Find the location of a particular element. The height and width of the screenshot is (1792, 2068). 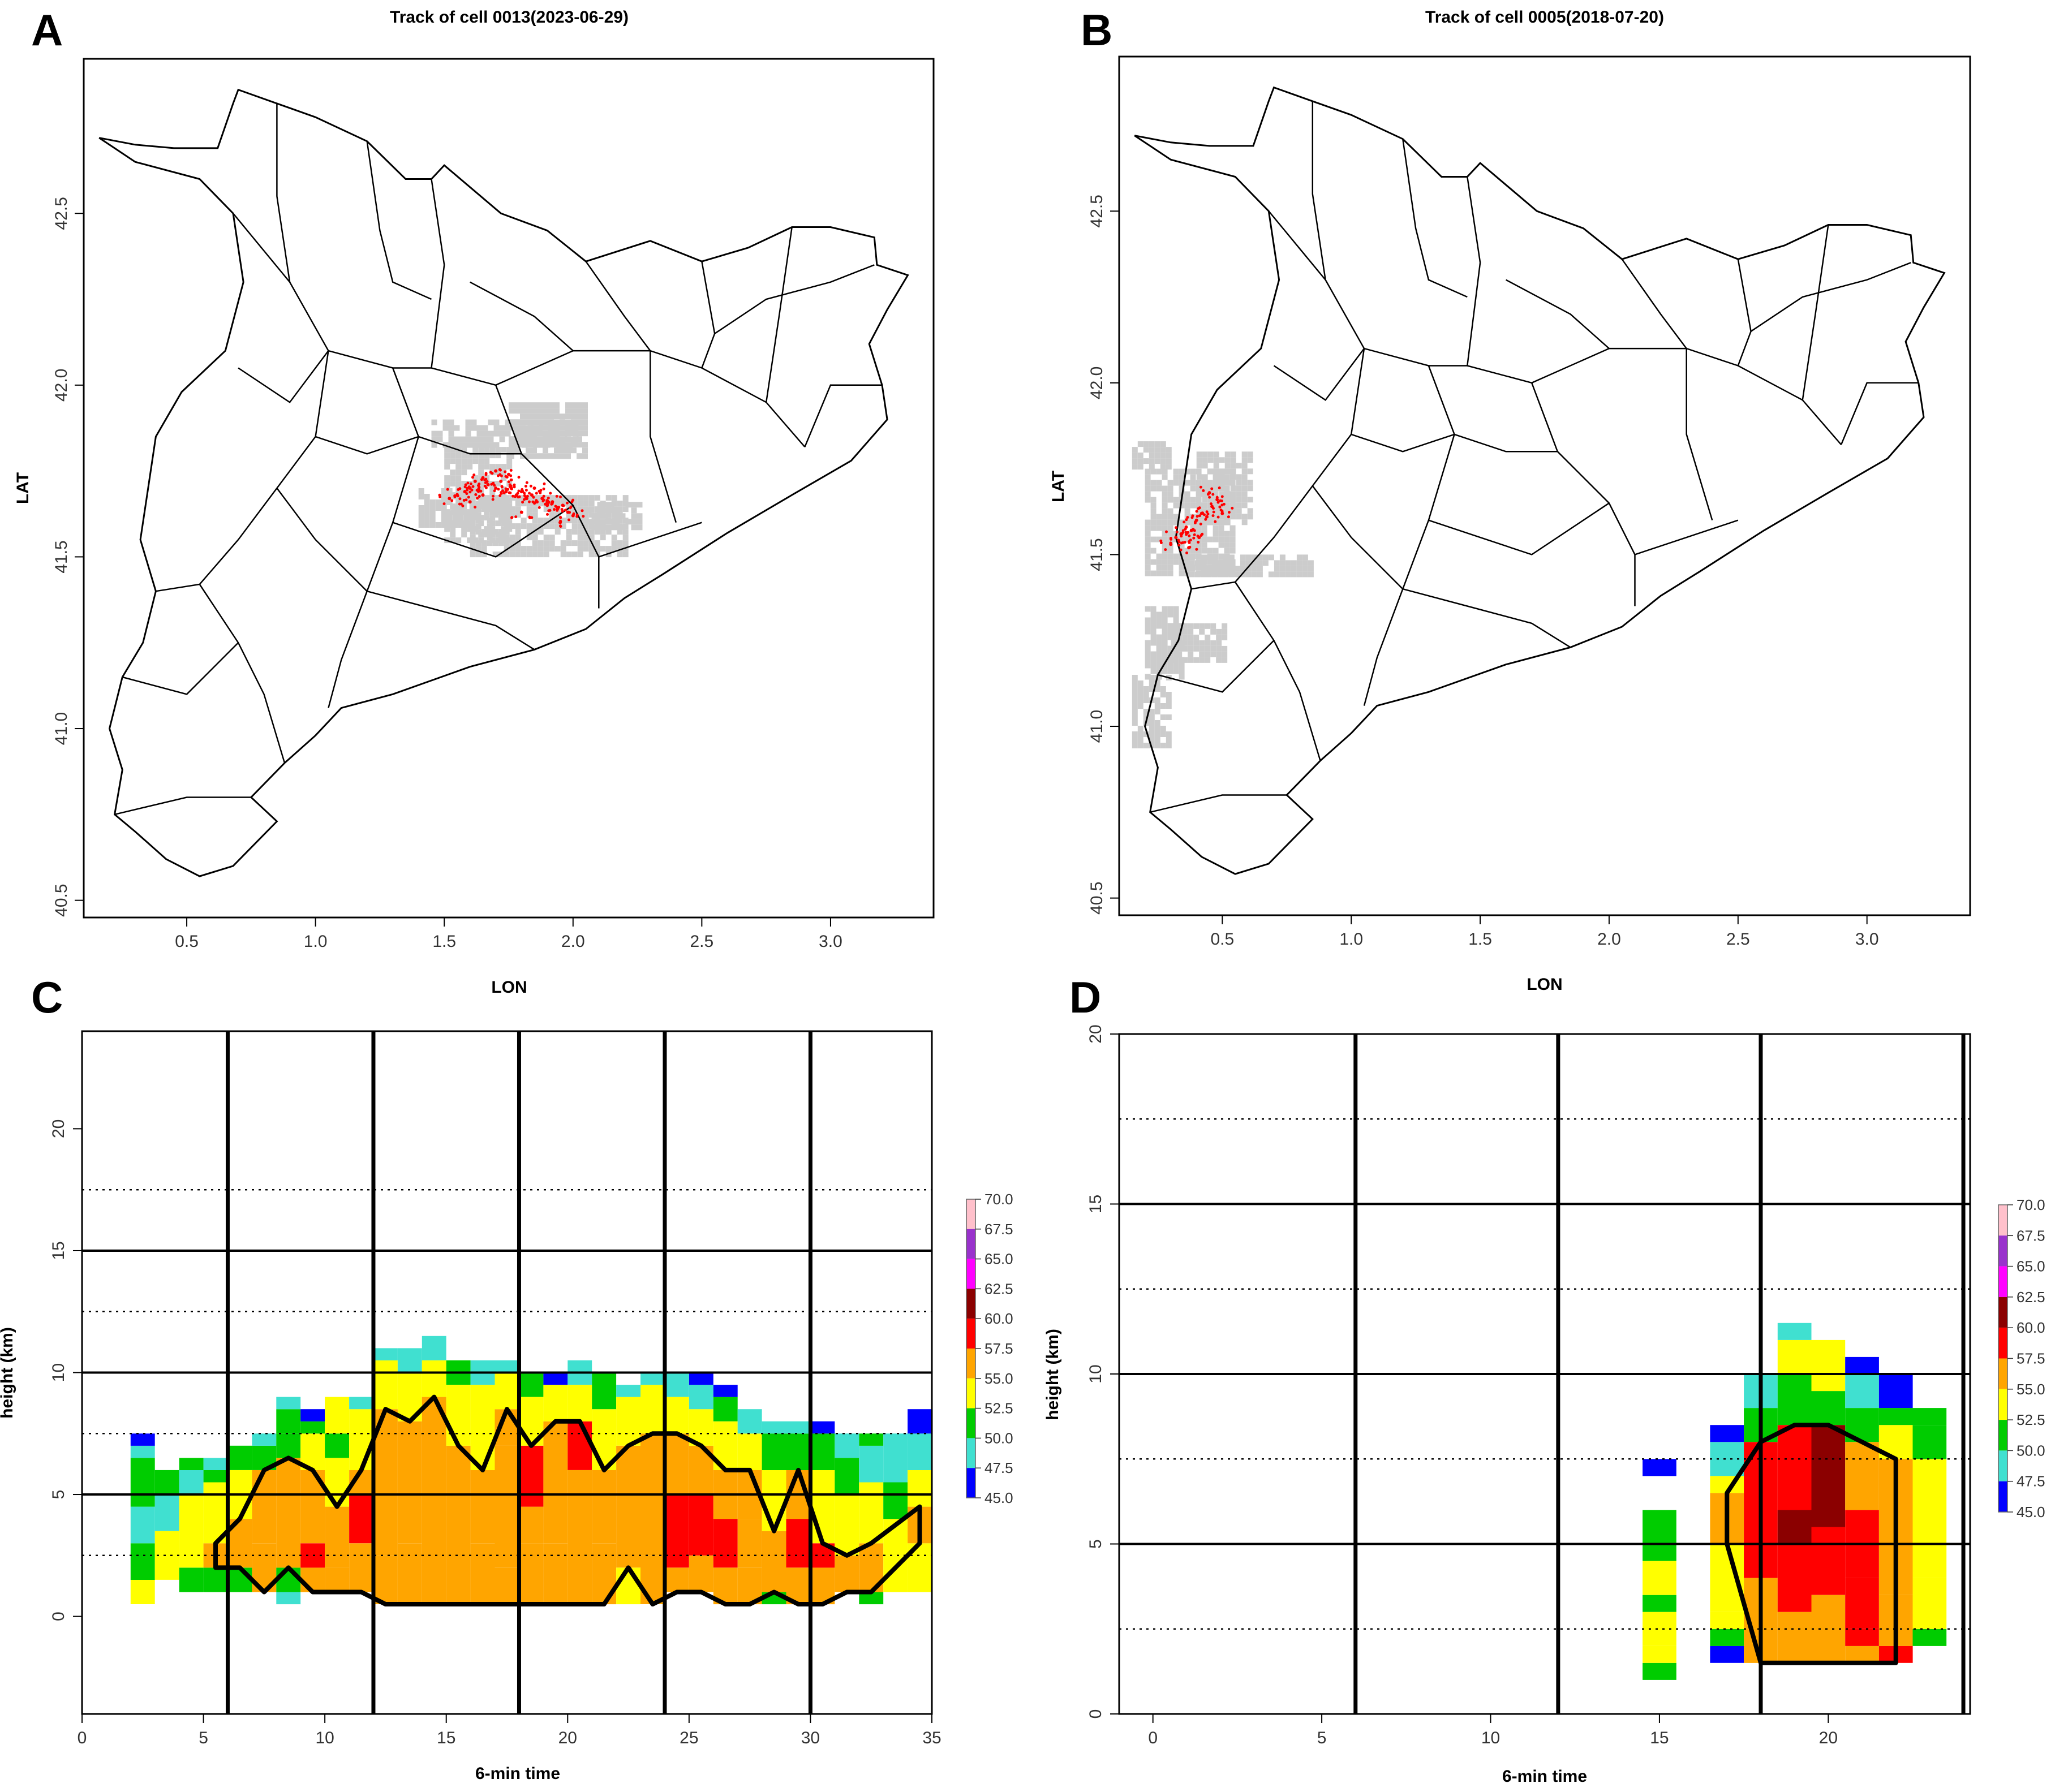

panel-a-x-tick-label: 0.5 is located at coordinates (187, 941).